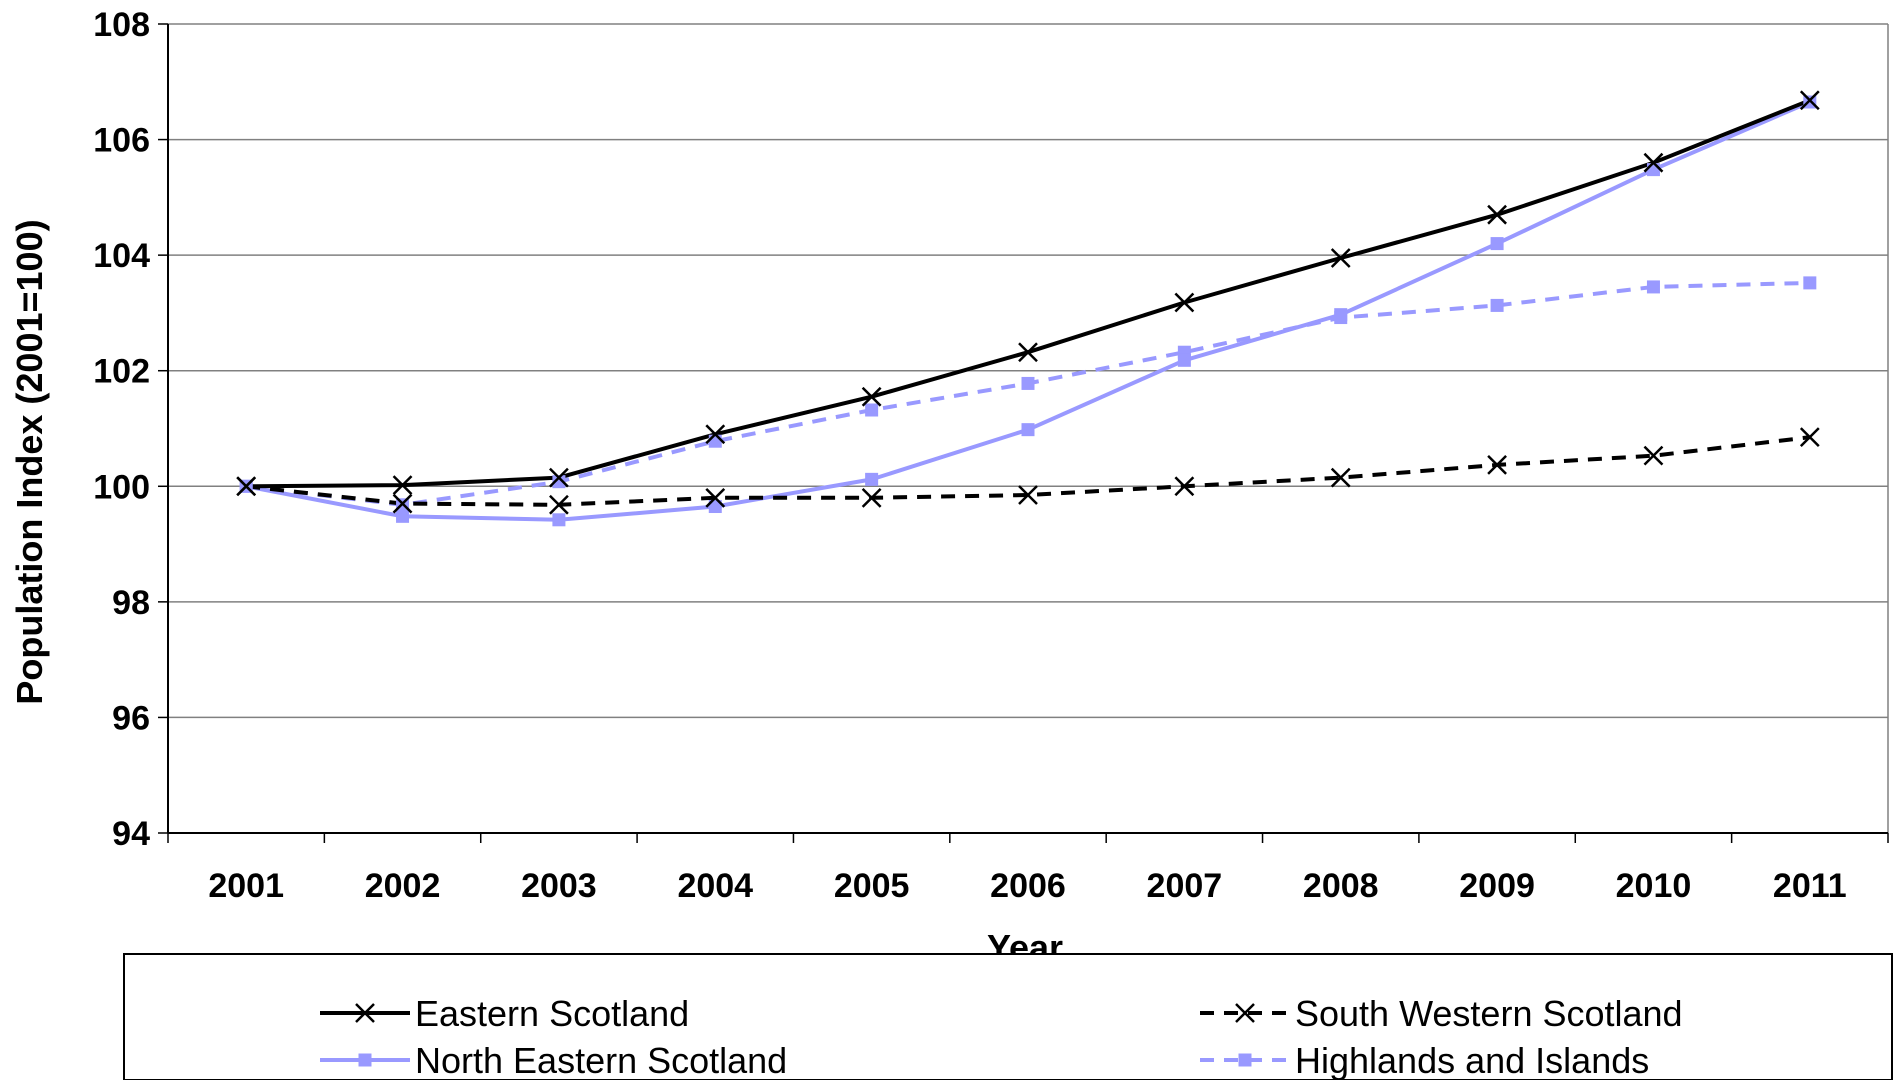 This screenshot has height=1085, width=1898. I want to click on legend-item-eastern-scotland: Eastern Scotland, so click(504, 1013).